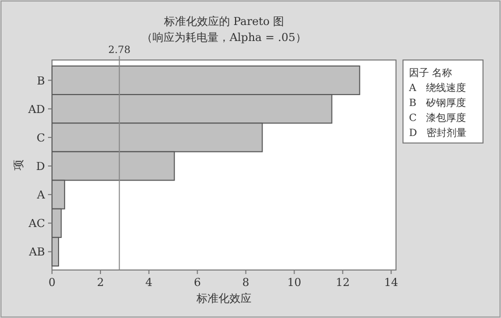  Describe the element at coordinates (294, 282) in the screenshot. I see `x-tick-label: 10` at that location.